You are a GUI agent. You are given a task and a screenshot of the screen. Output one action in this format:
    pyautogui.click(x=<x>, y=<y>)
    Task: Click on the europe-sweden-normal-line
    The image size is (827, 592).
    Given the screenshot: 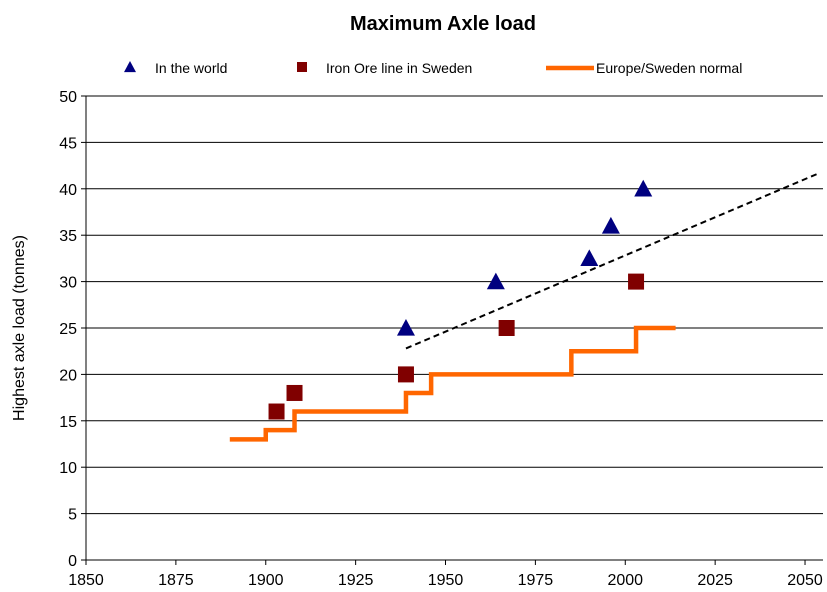 What is the action you would take?
    pyautogui.click(x=452, y=383)
    